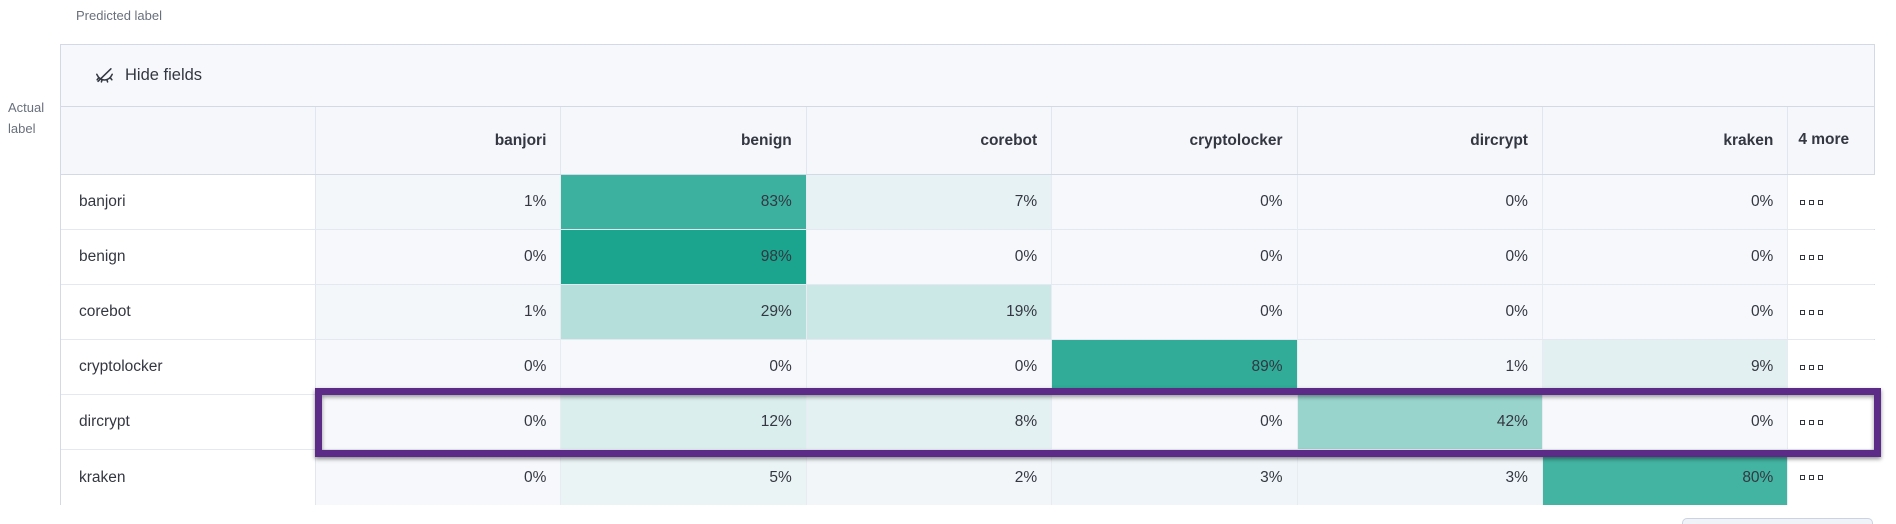  Describe the element at coordinates (967, 76) in the screenshot. I see `grid-toolbar: Hide fields` at that location.